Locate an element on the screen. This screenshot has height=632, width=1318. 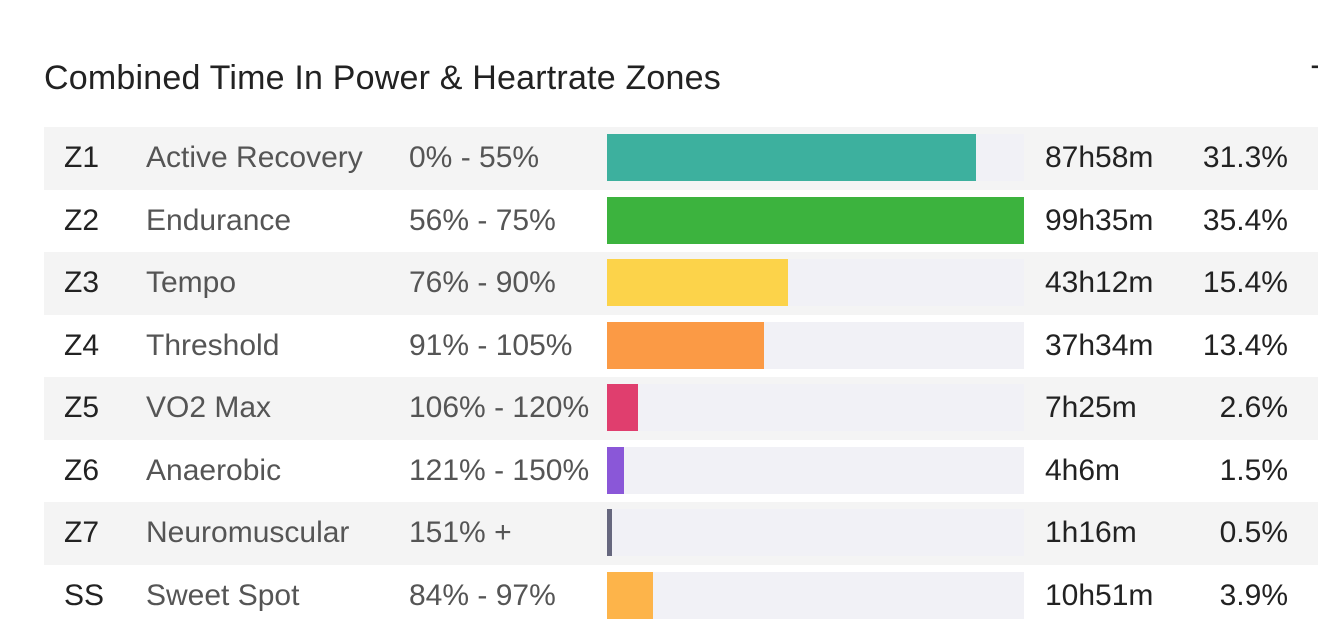
zone-id: Z6 is located at coordinates (82, 470).